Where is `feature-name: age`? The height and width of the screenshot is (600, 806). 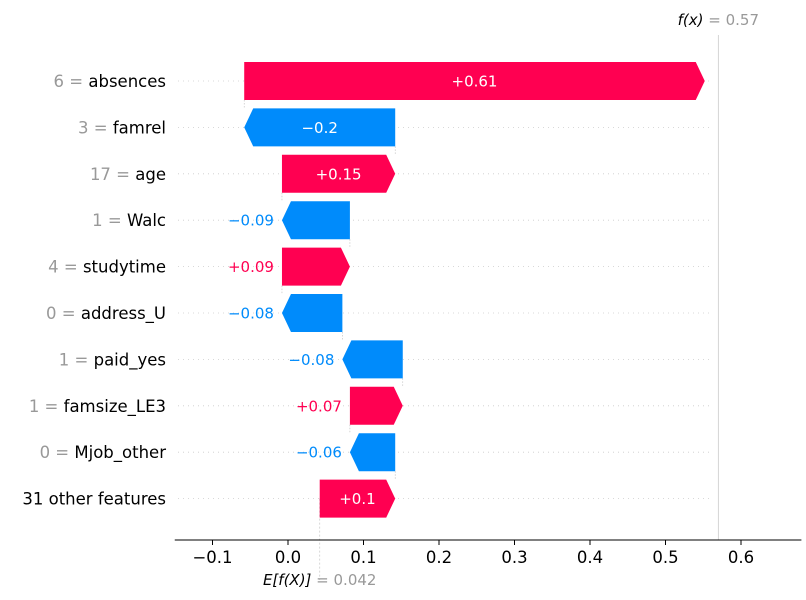
feature-name: age is located at coordinates (150, 174).